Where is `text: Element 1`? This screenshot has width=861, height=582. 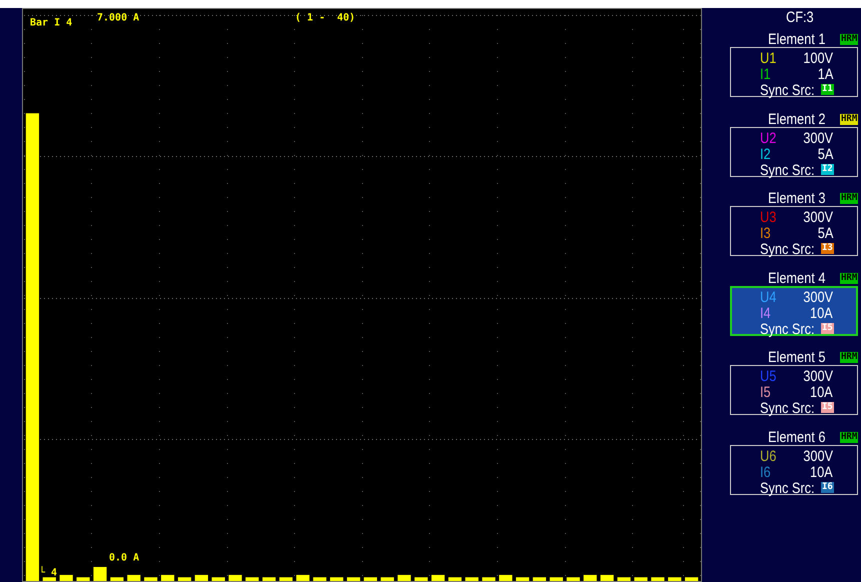
text: Element 1 is located at coordinates (797, 39).